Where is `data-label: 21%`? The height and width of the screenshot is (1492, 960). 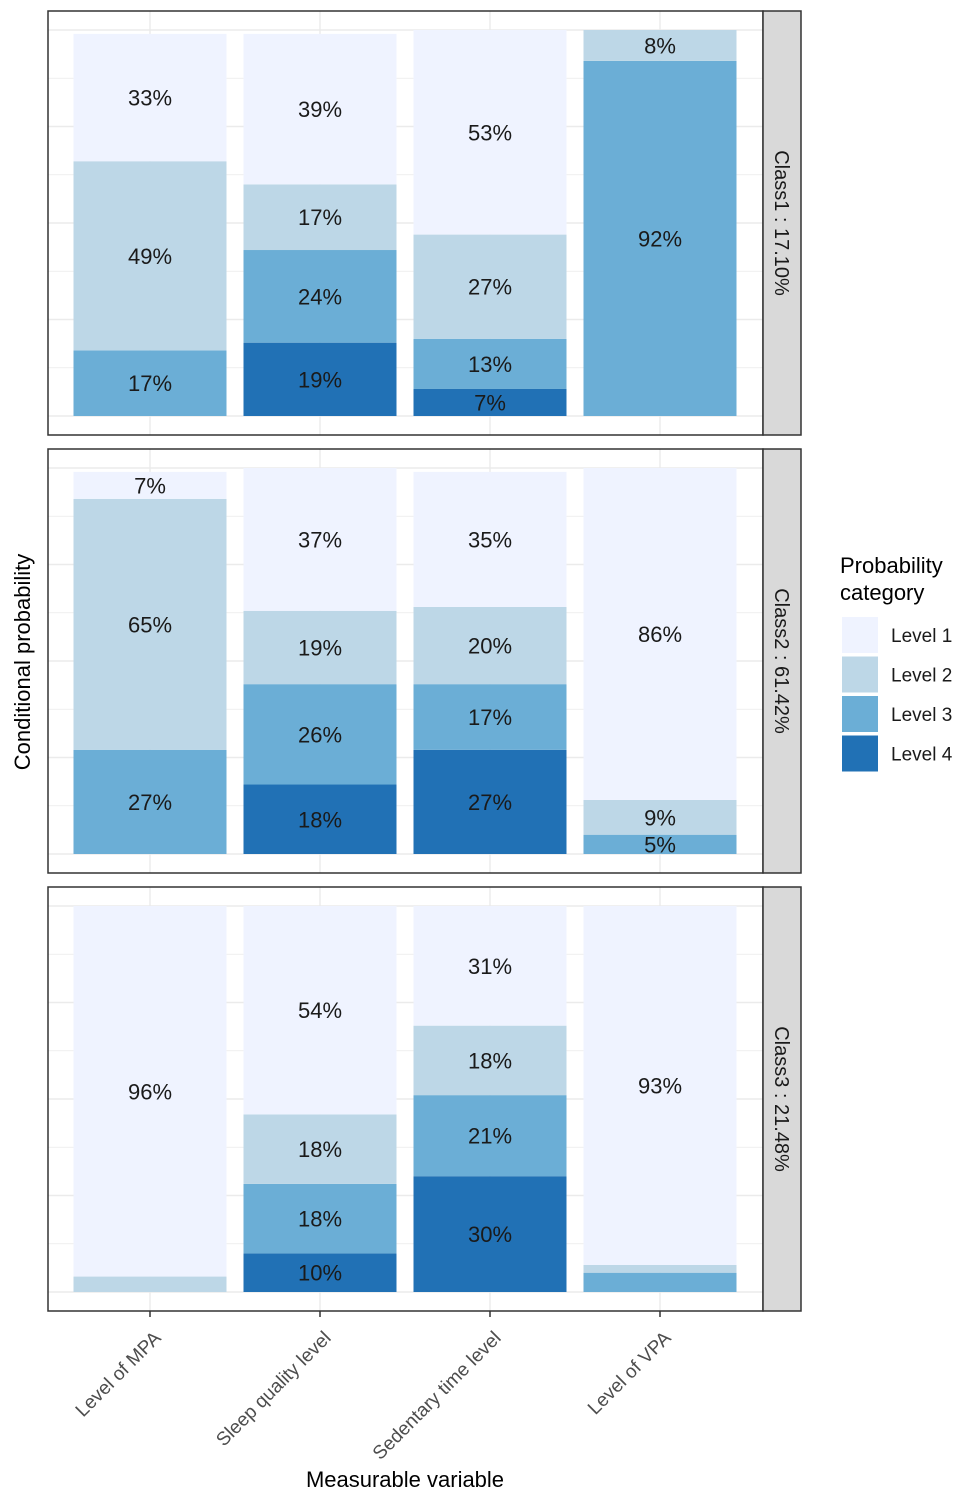 data-label: 21% is located at coordinates (490, 1136).